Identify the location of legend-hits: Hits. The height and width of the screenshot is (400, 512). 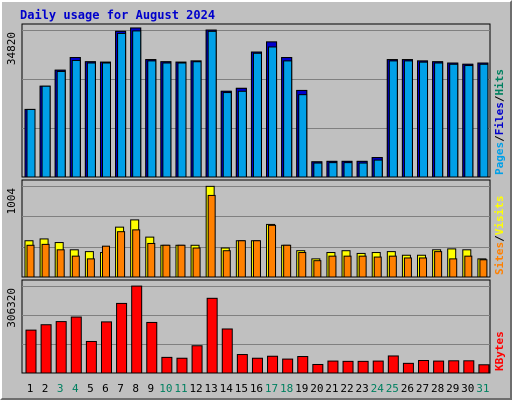
(499, 82).